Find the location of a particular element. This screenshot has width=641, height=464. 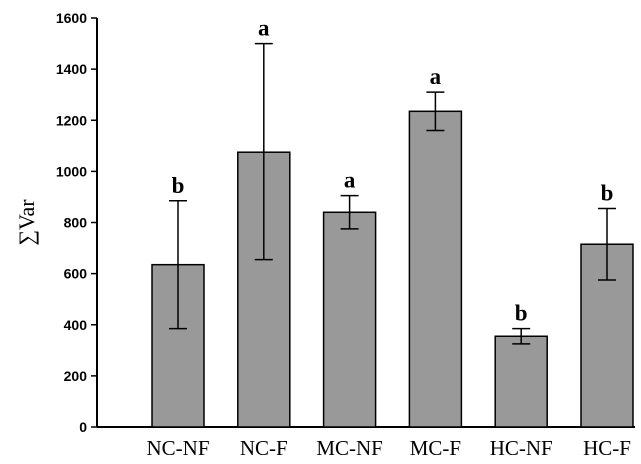

y-tick-label: 1200 is located at coordinates (71, 120).